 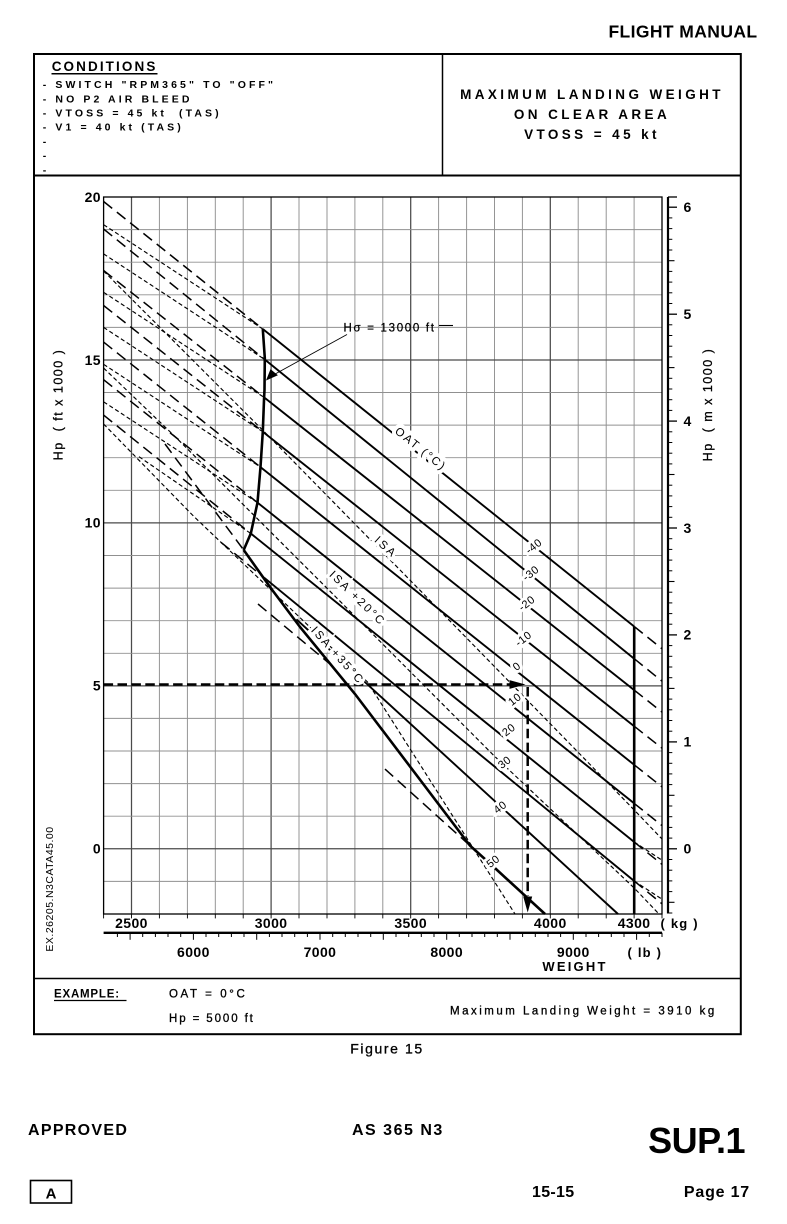 I want to click on svg-text: 2500, so click(x=131, y=923).